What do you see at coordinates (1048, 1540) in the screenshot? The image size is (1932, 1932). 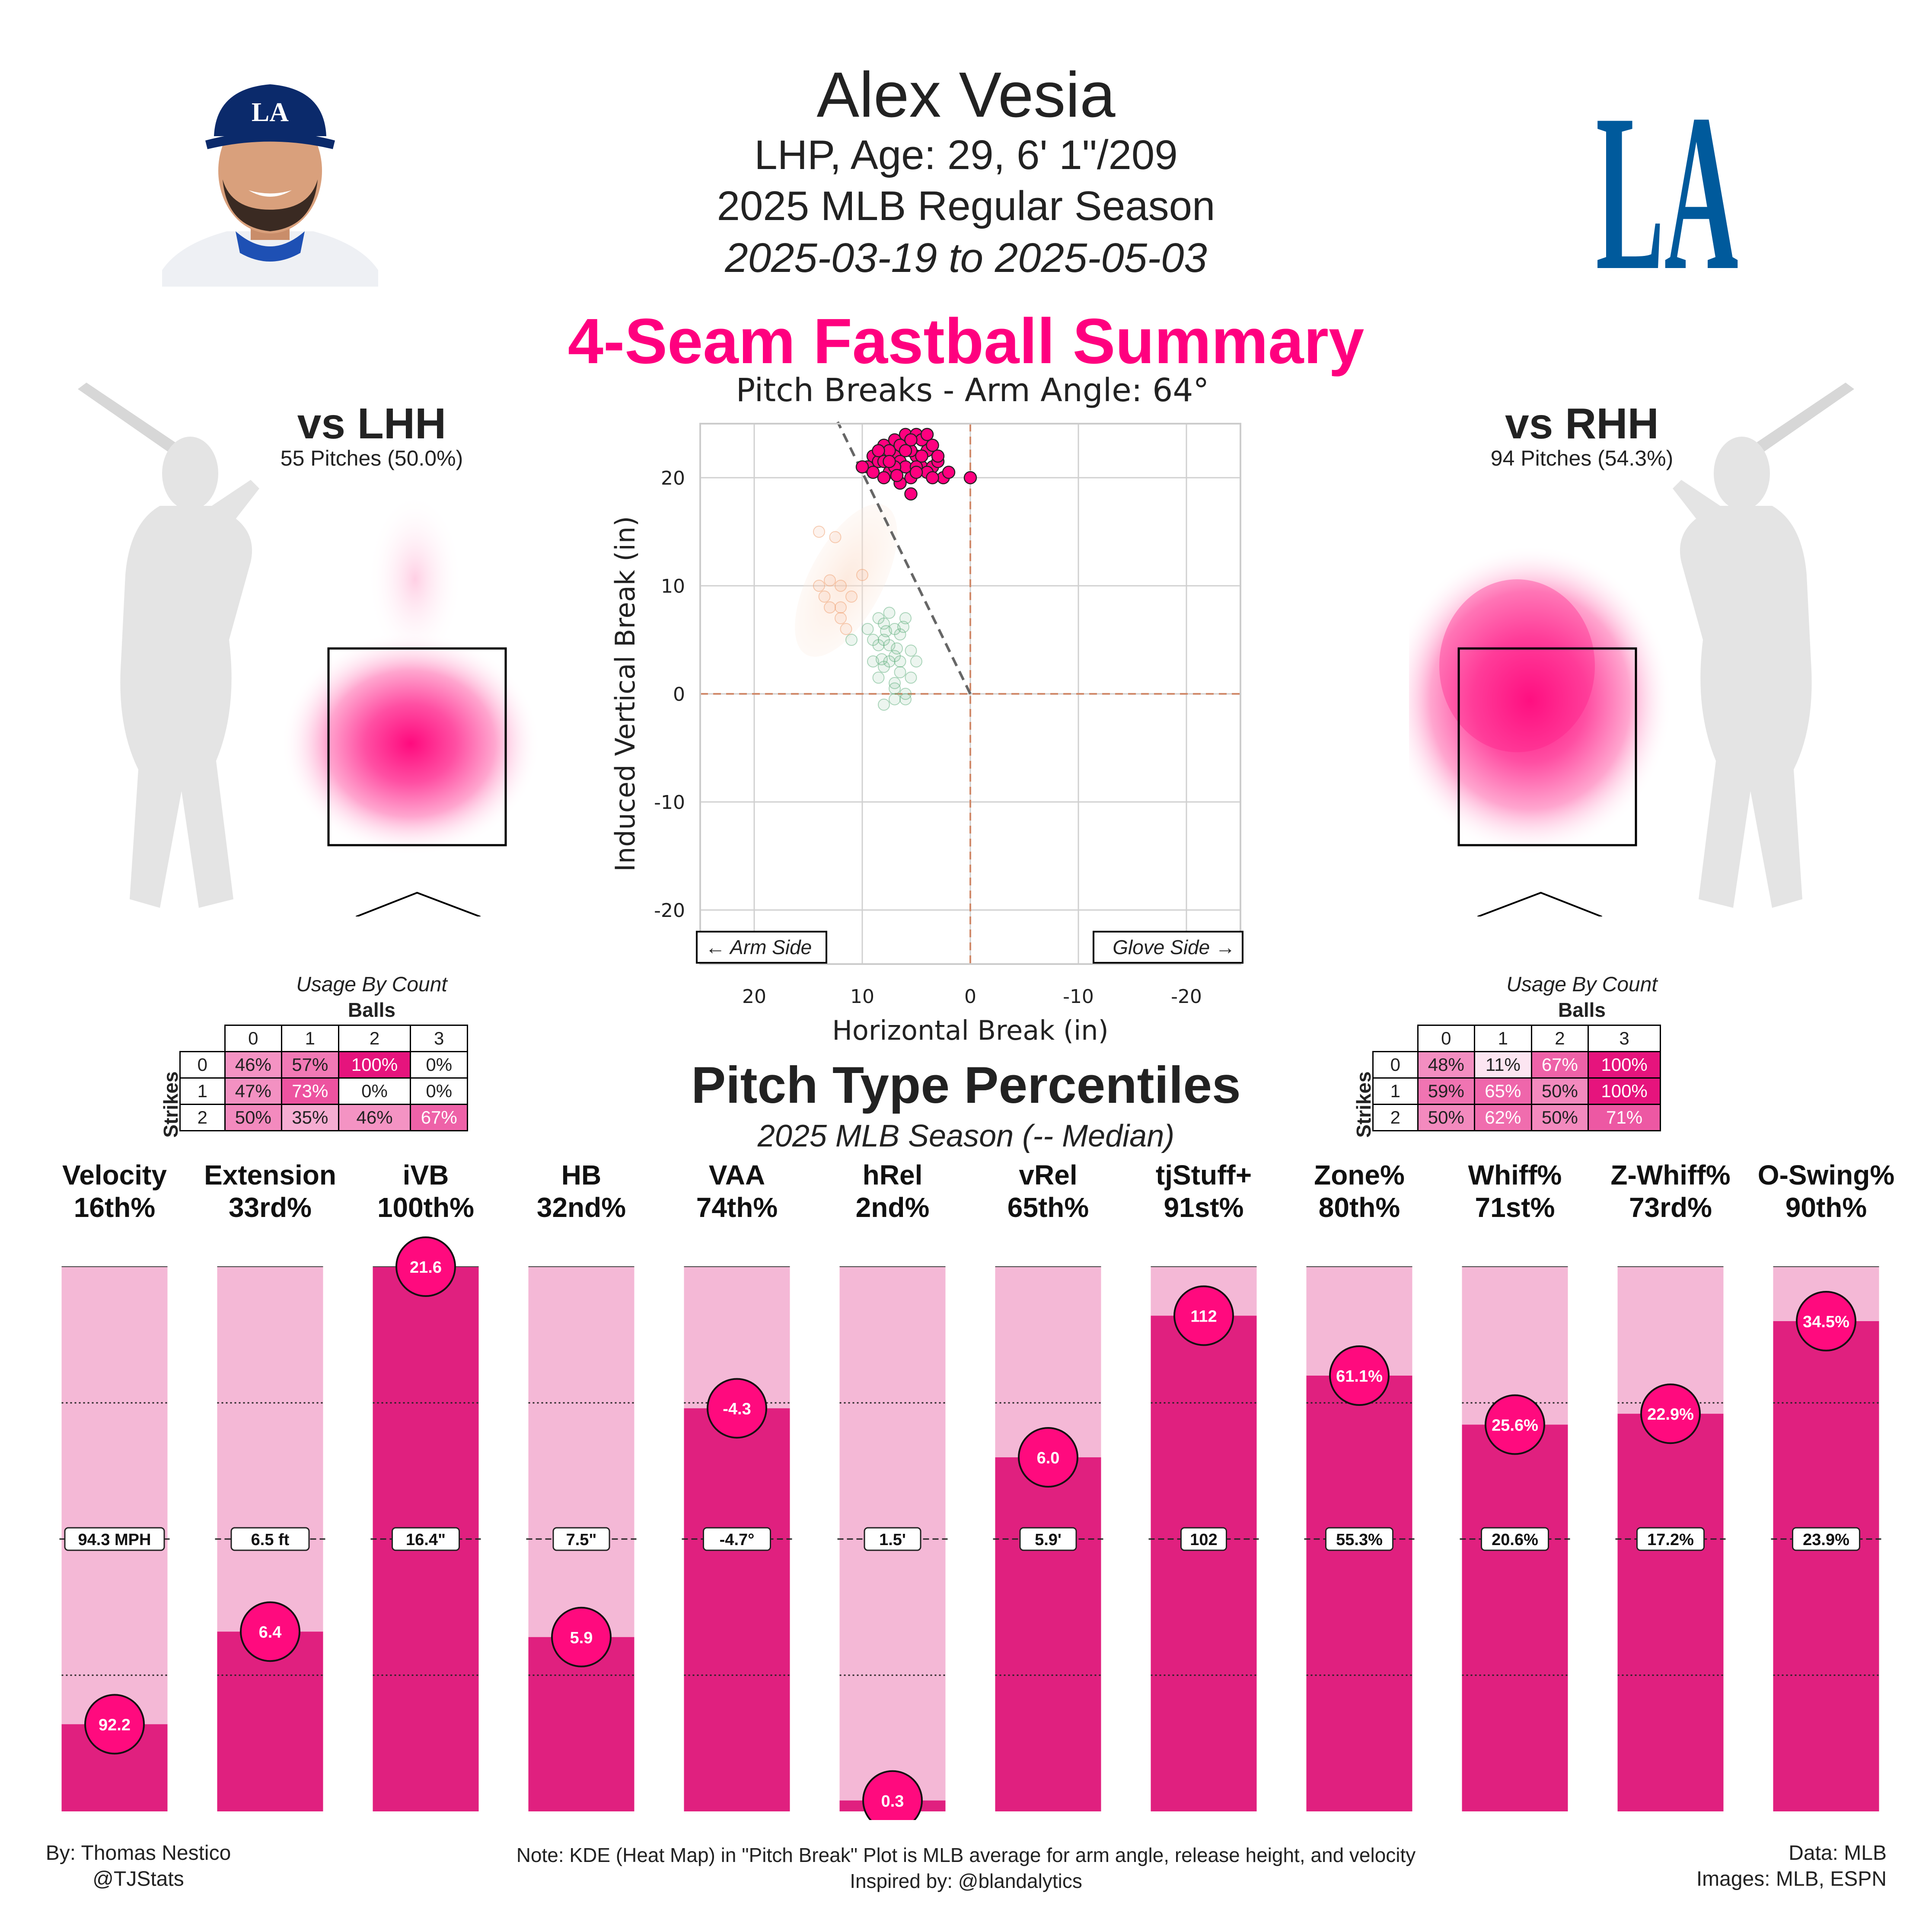 I see `median-value: 5.9'` at bounding box center [1048, 1540].